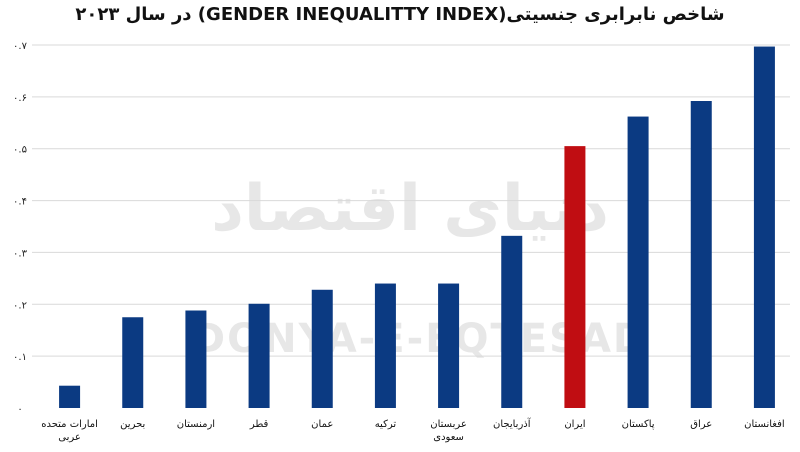 This screenshot has width=800, height=452. What do you see at coordinates (386, 424) in the screenshot?
I see `x-tick-label: ترکیه` at bounding box center [386, 424].